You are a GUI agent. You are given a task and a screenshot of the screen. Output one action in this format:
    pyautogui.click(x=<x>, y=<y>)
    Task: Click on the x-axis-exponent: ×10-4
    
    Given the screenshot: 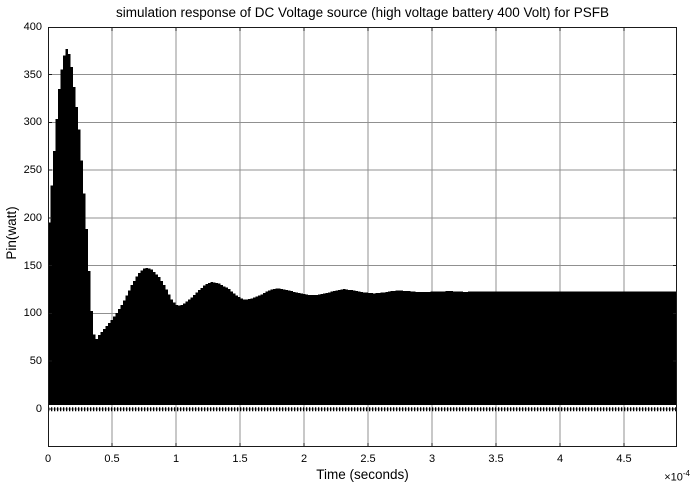 What is the action you would take?
    pyautogui.click(x=645, y=476)
    